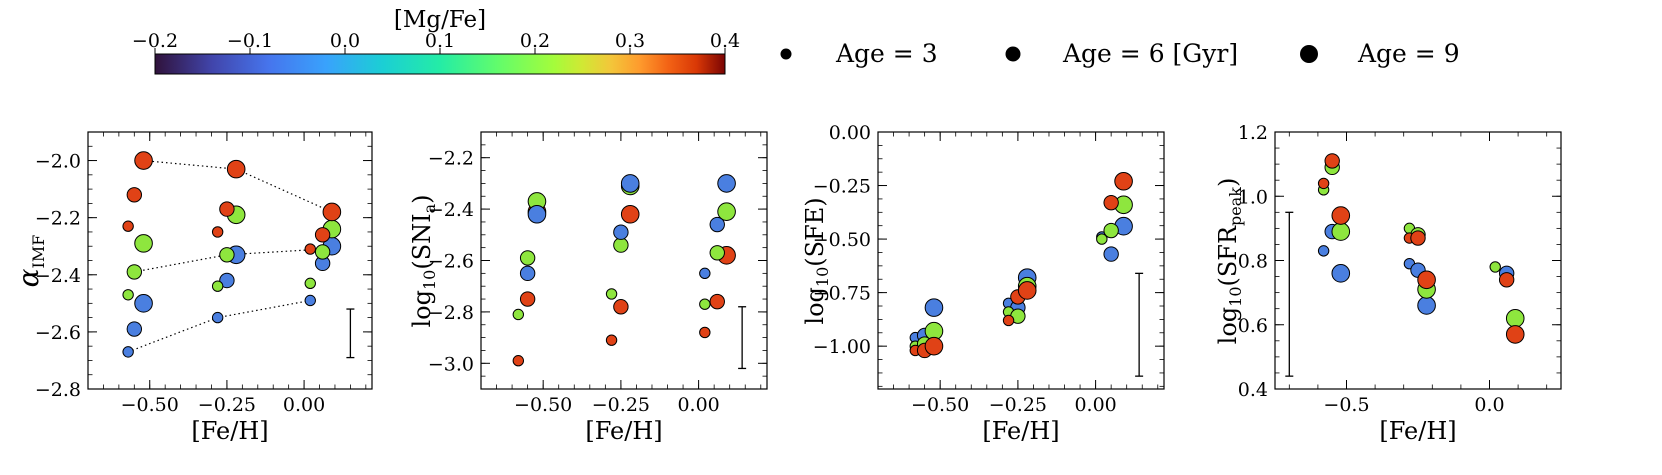 This screenshot has height=475, width=1662. What do you see at coordinates (58, 162) in the screenshot?
I see `y-tick-label: −2.0` at bounding box center [58, 162].